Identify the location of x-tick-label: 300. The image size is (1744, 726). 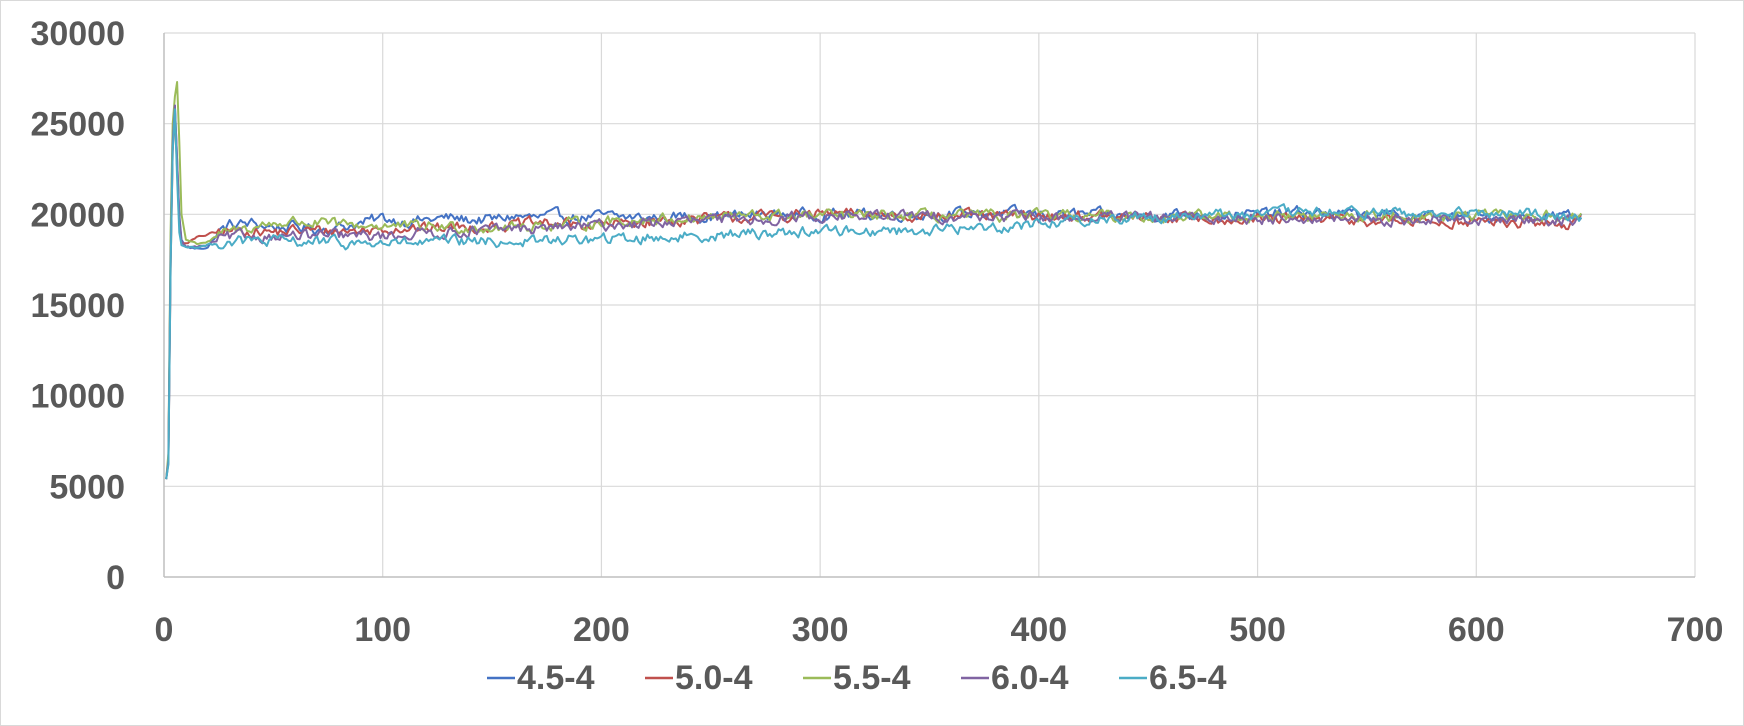
(820, 630).